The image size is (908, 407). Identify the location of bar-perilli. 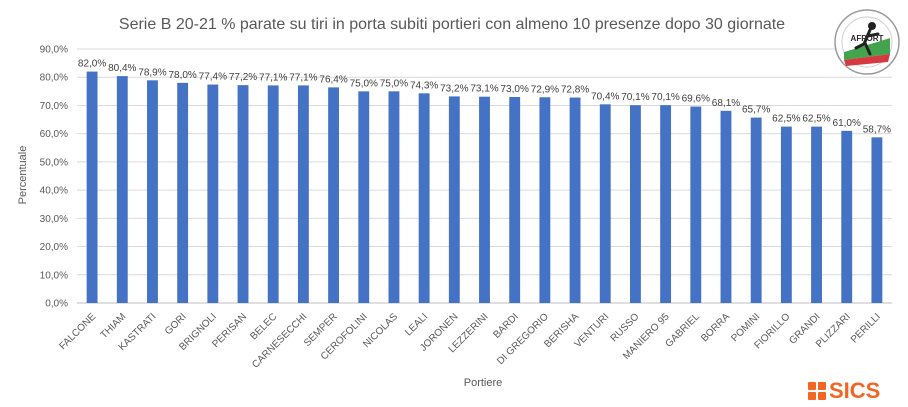
(877, 220).